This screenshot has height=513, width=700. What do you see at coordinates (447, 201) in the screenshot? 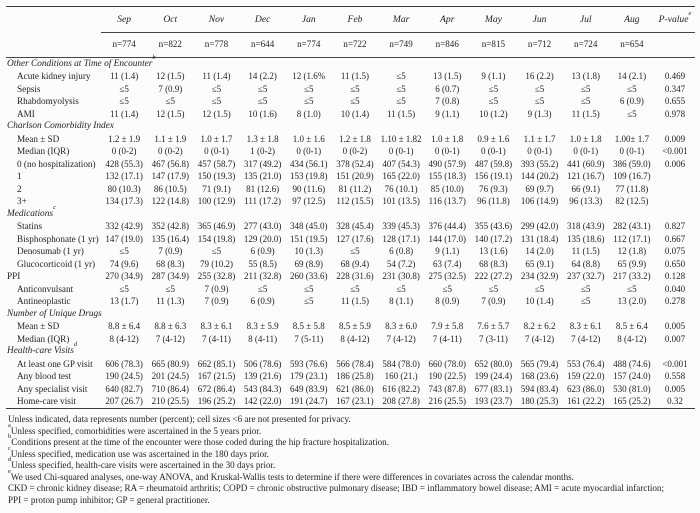
I see `data-cell: 116 (13.7)` at bounding box center [447, 201].